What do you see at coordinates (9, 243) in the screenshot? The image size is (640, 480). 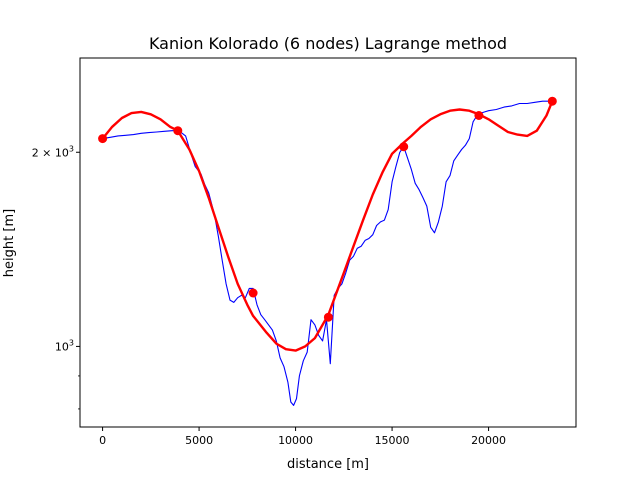 I see `y-axis-label: height [m]` at bounding box center [9, 243].